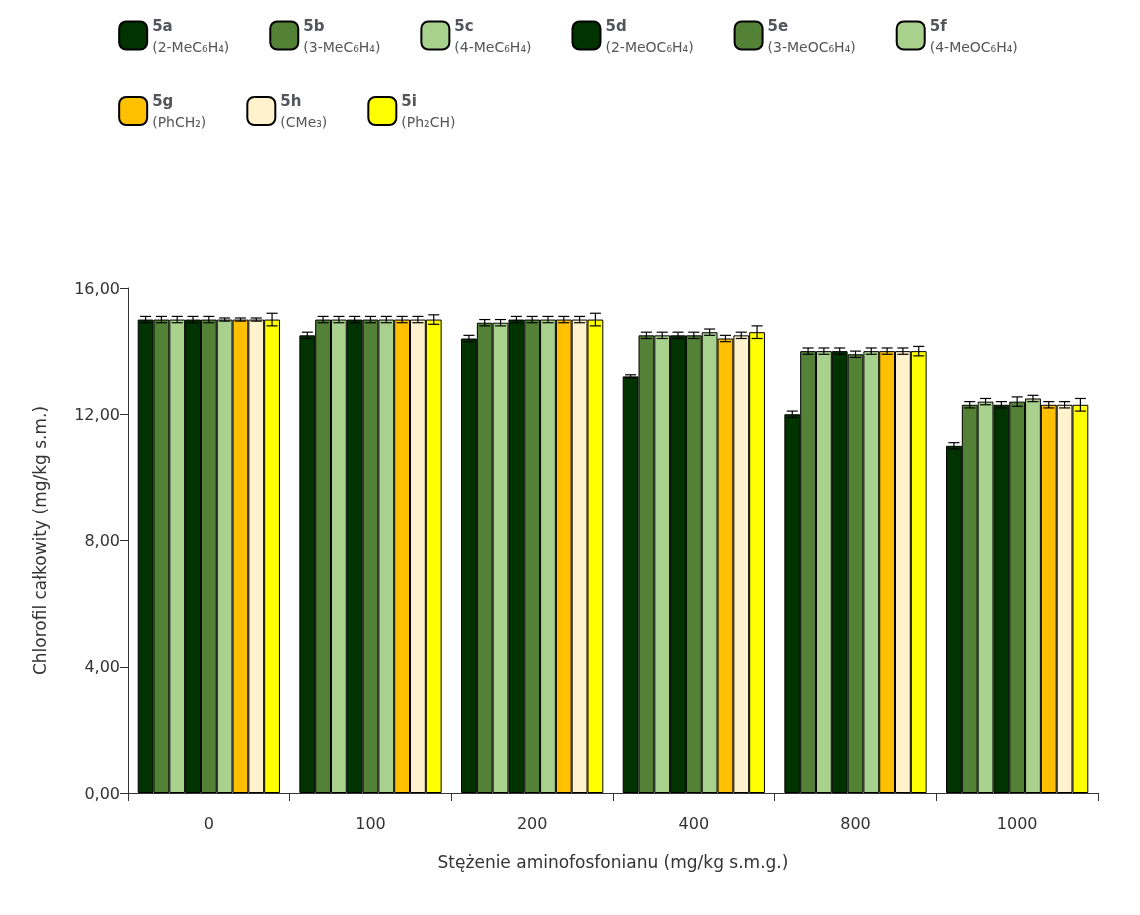 This screenshot has height=915, width=1140. What do you see at coordinates (102, 540) in the screenshot?
I see `y-tick-label: 8,00` at bounding box center [102, 540].